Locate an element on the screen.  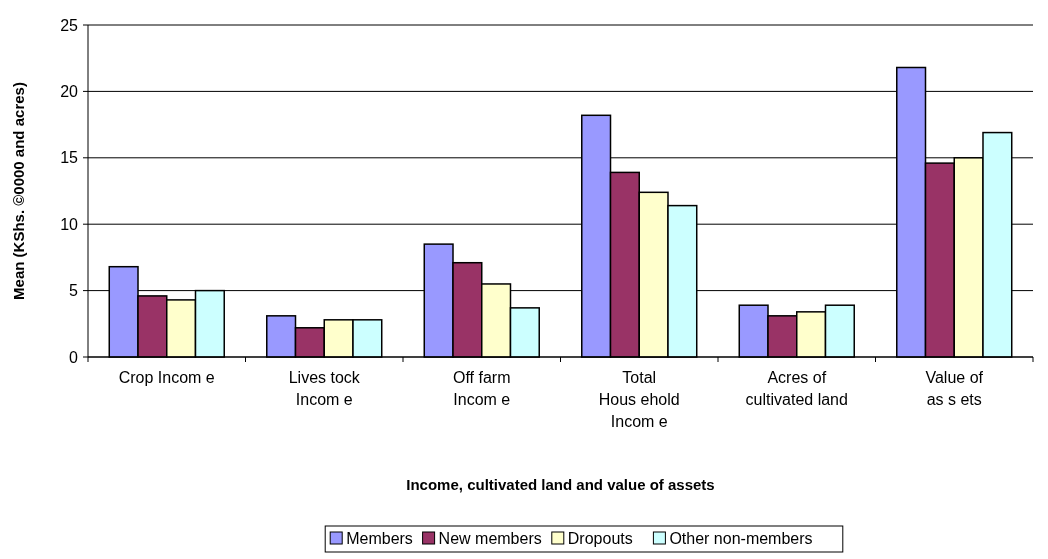
legend-label: Members is located at coordinates (379, 538).